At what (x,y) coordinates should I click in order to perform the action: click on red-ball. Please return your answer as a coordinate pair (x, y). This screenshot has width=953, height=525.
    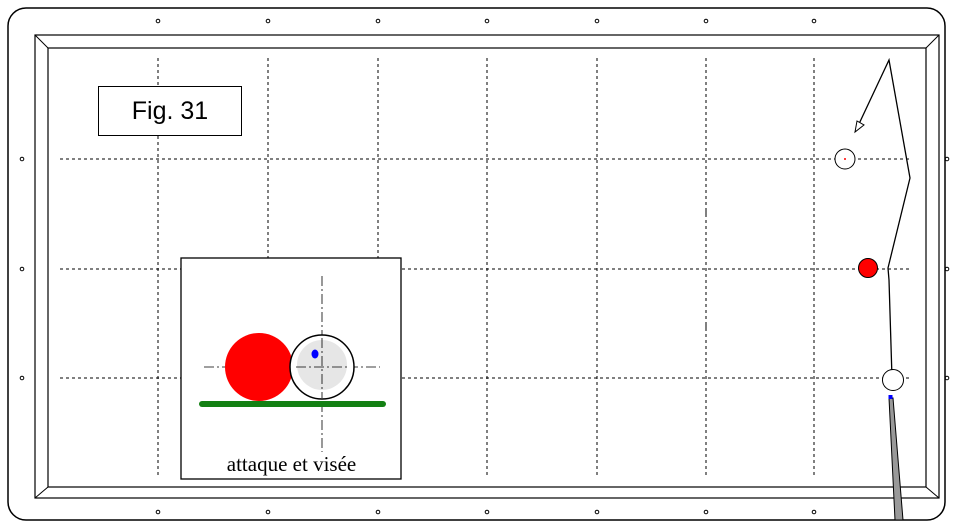
    Looking at the image, I should click on (868, 268).